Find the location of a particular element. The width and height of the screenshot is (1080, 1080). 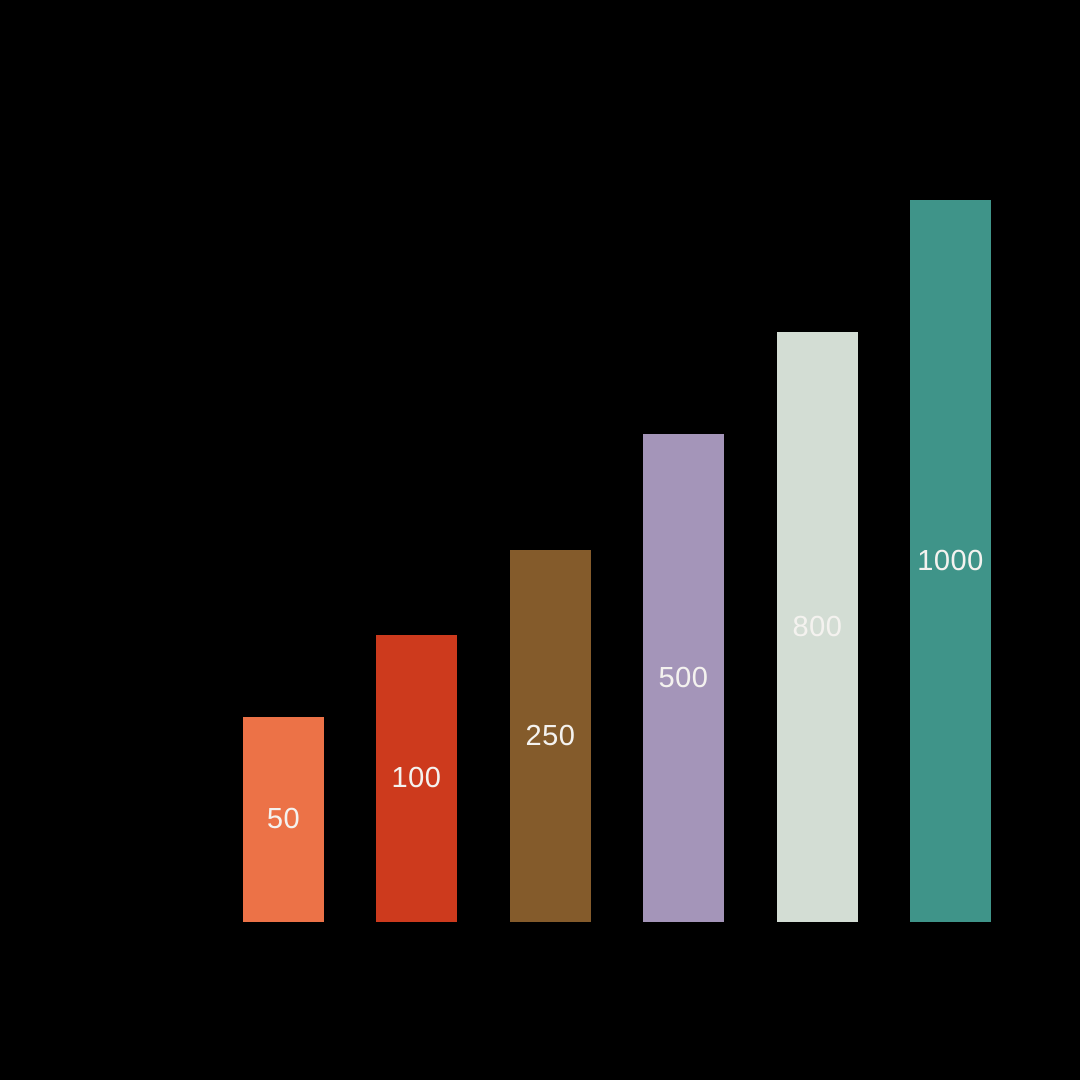

bar-800: 800 is located at coordinates (817, 627).